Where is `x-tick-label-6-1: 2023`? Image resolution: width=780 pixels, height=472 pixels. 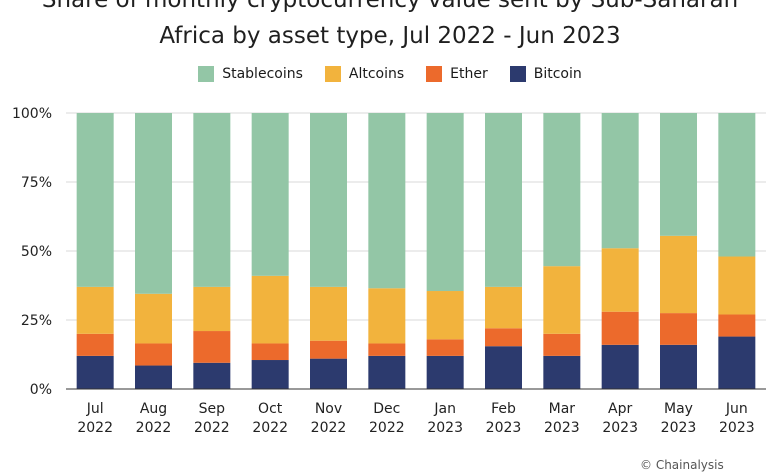
x-tick-label-6-1: 2023 is located at coordinates (445, 428).